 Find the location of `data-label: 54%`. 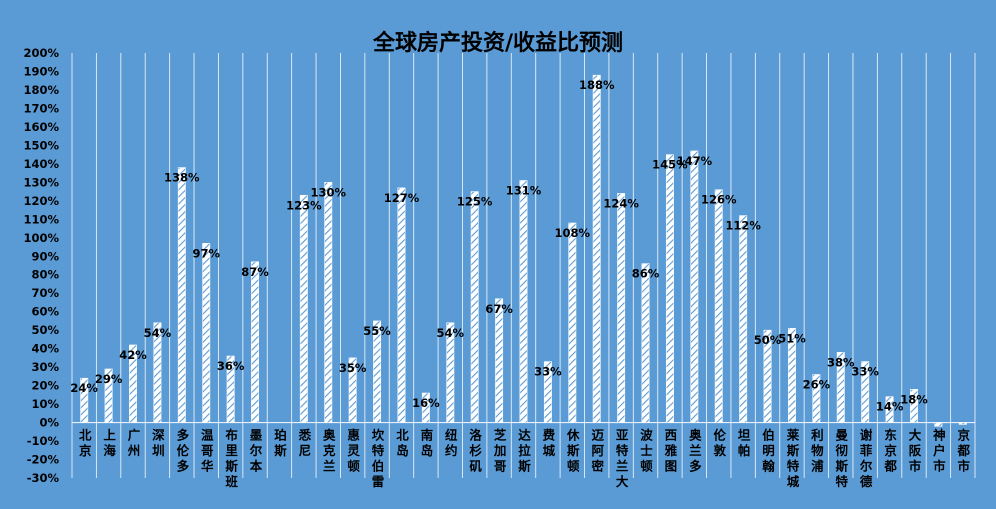

data-label: 54% is located at coordinates (158, 333).